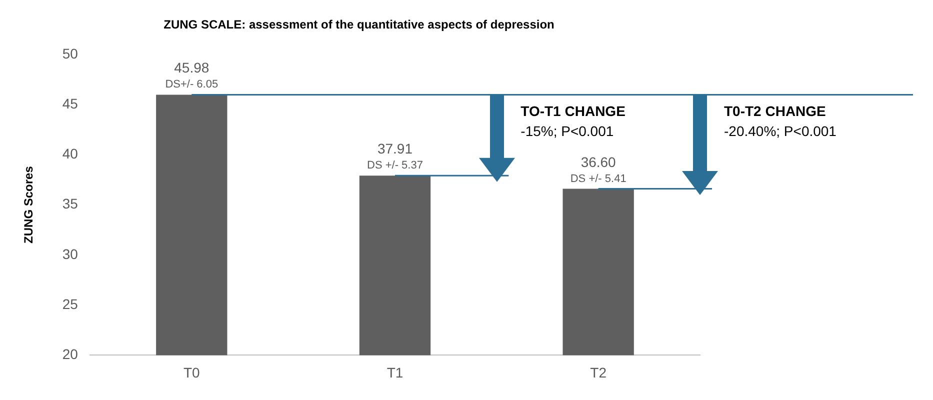 The height and width of the screenshot is (400, 933). I want to click on x-tick-label: T0, so click(191, 372).